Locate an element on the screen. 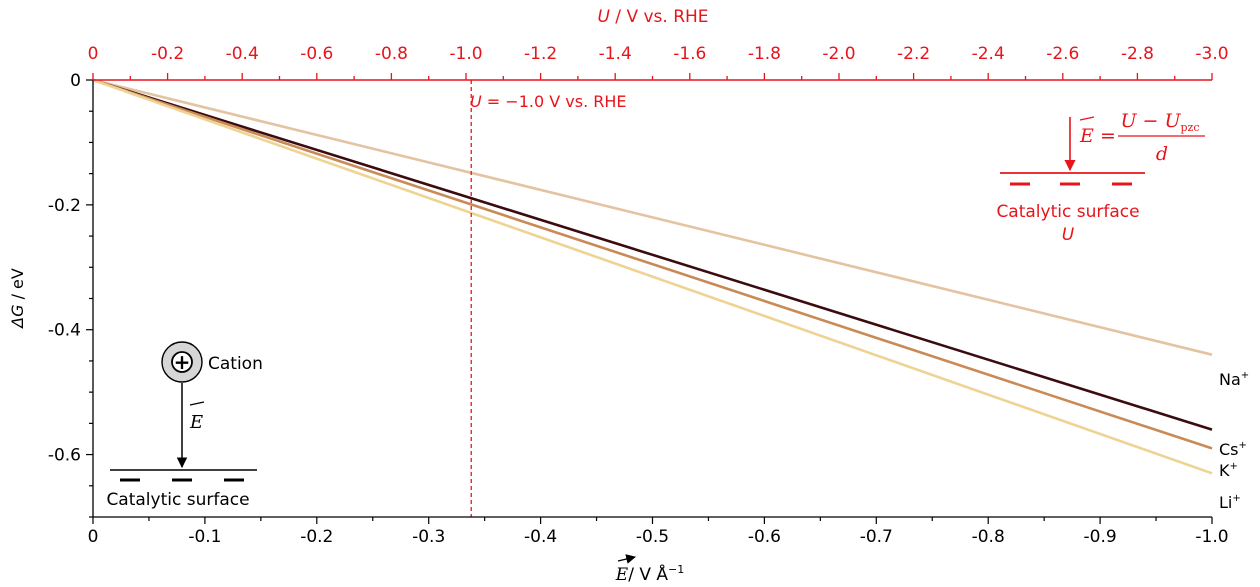  plus-badge is located at coordinates (182, 362).